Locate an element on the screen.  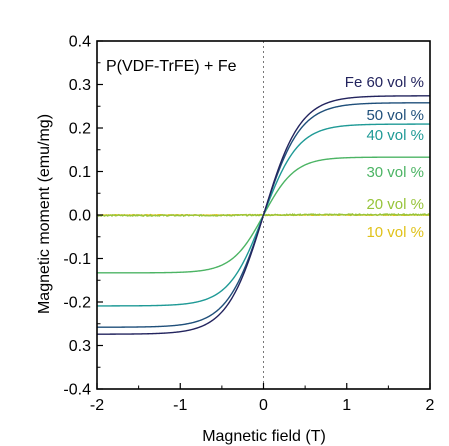
y-axis-label: Magnetic moment (emu/mg) is located at coordinates (44, 214).